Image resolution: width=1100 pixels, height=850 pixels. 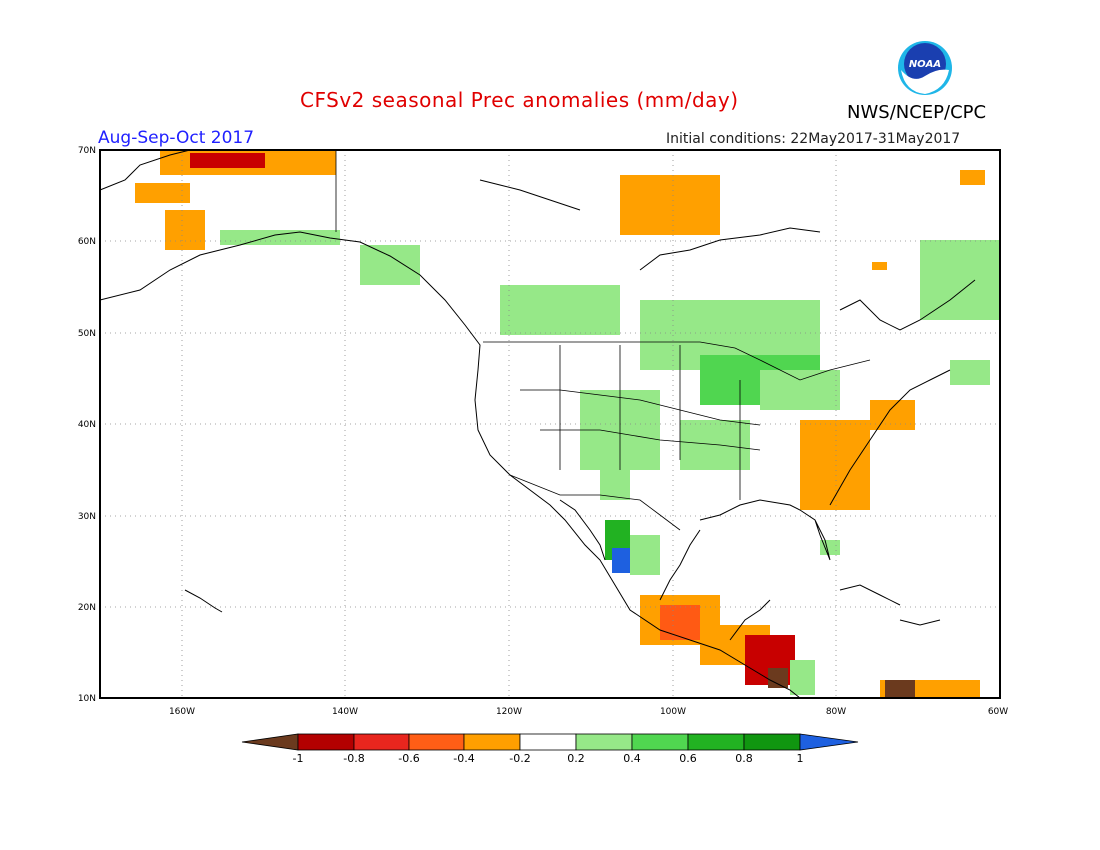 What do you see at coordinates (548, 758) in the screenshot?
I see `colorbar-labels: -1 -0.8 -0.6 -0.4 -0.2 0.2 0.4 0.6 0.8 1` at bounding box center [548, 758].